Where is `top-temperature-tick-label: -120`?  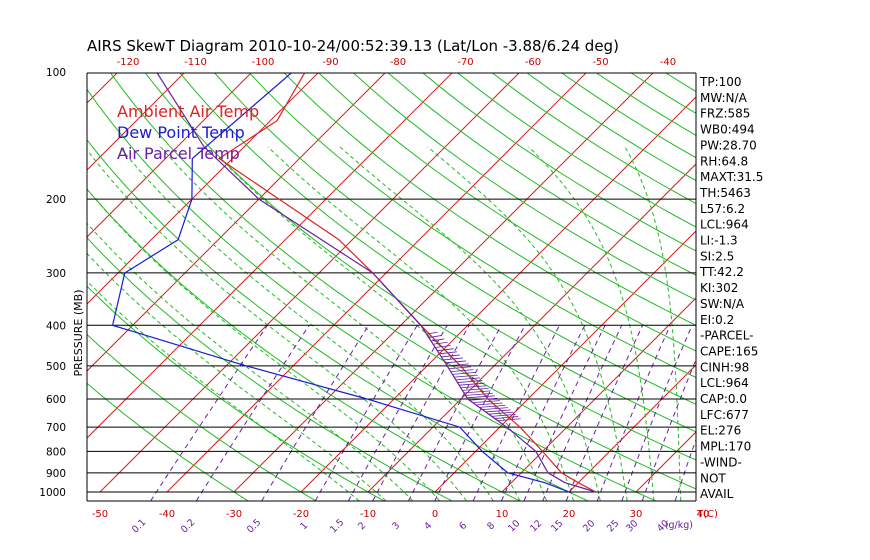
top-temperature-tick-label: -120 is located at coordinates (128, 62).